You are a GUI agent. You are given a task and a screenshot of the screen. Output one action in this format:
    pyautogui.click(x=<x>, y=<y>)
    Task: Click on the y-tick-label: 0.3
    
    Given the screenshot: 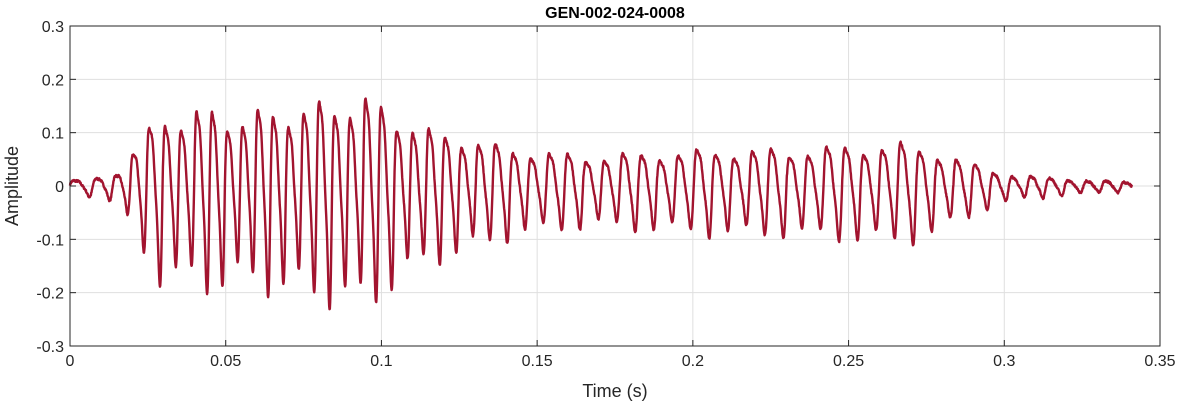 What is the action you would take?
    pyautogui.click(x=53, y=27)
    